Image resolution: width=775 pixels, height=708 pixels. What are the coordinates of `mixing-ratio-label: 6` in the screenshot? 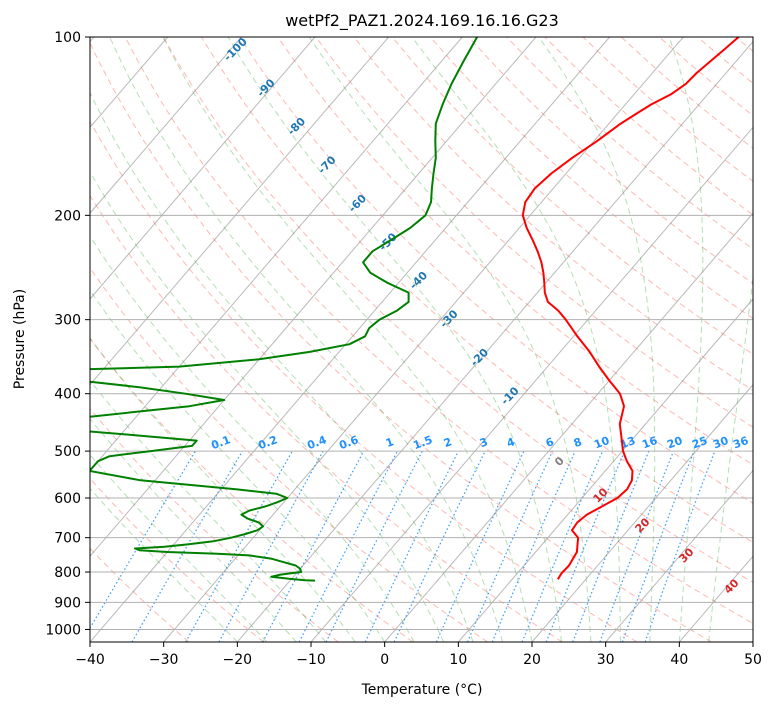 It's located at (550, 442).